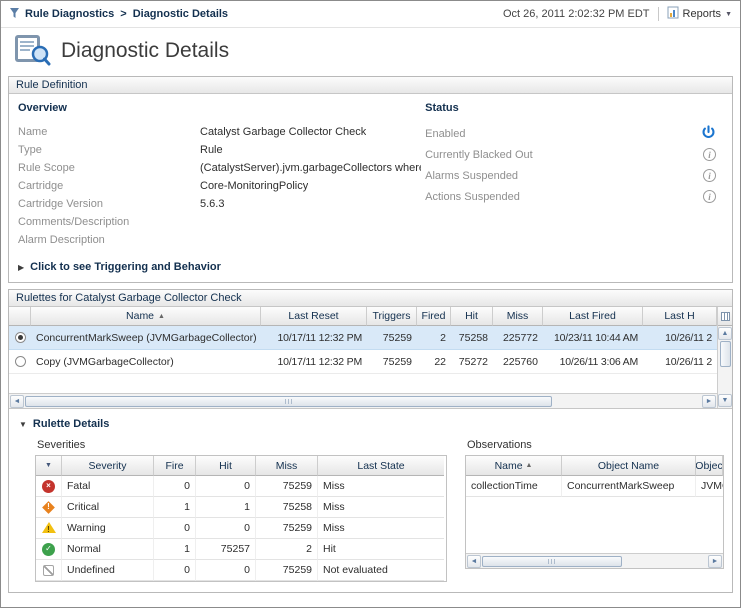 Image resolution: width=741 pixels, height=608 pixels. I want to click on column-label: Name, so click(508, 465).